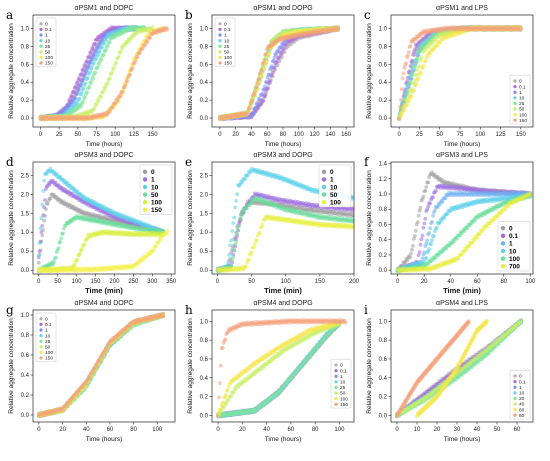 Image resolution: width=550 pixels, height=461 pixels. What do you see at coordinates (48, 47) in the screenshot?
I see `legend-label: 25` at bounding box center [48, 47].